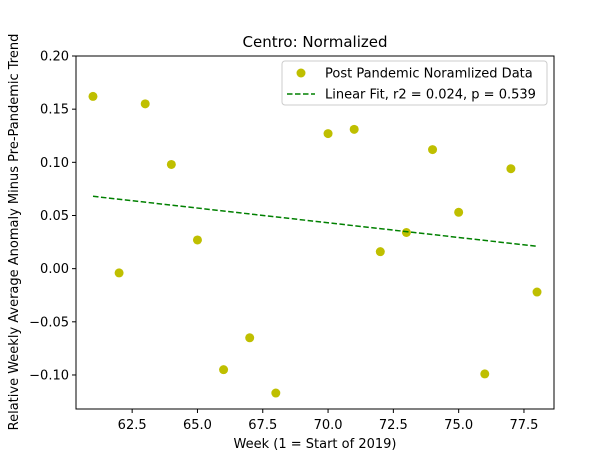 The image size is (615, 461). Describe the element at coordinates (458, 425) in the screenshot. I see `x-tick-label: 75.0` at that location.